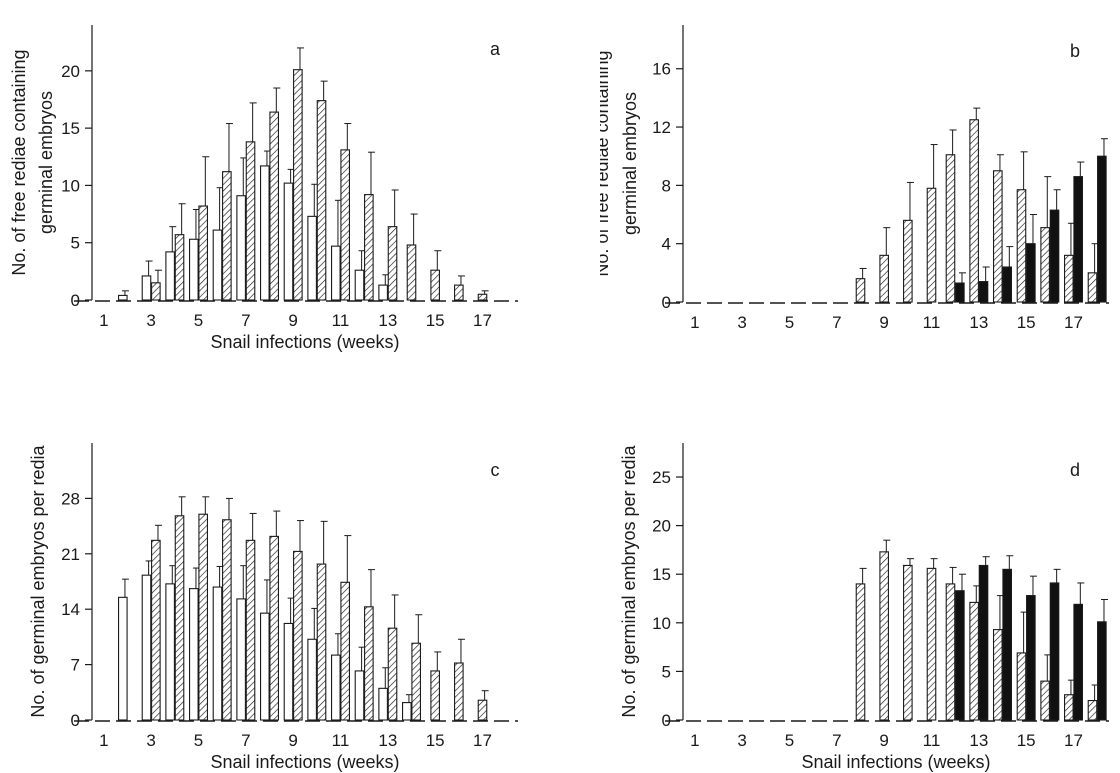  What do you see at coordinates (661, 127) in the screenshot?
I see `y-tick-label: 12` at bounding box center [661, 127].